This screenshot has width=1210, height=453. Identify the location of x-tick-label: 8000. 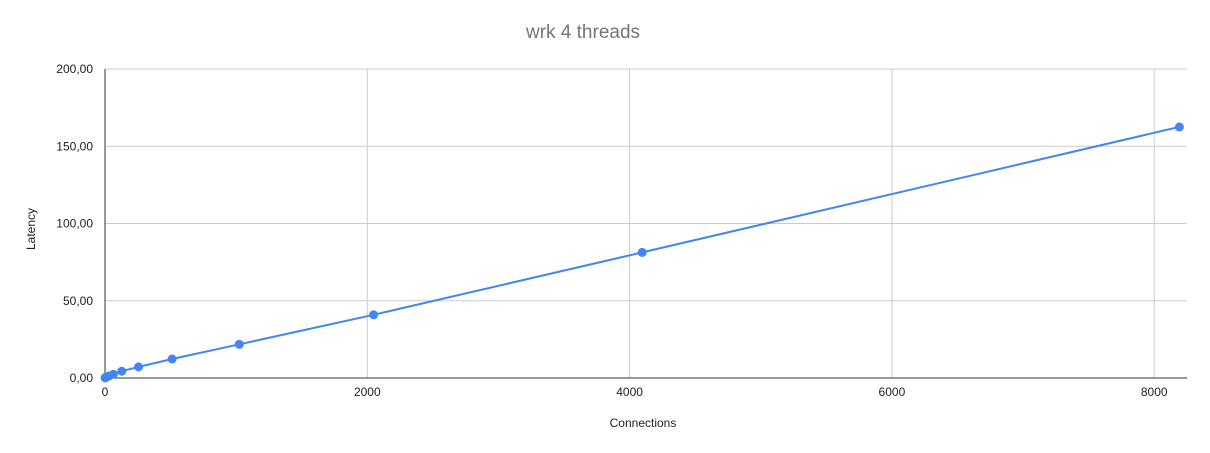
(1154, 392).